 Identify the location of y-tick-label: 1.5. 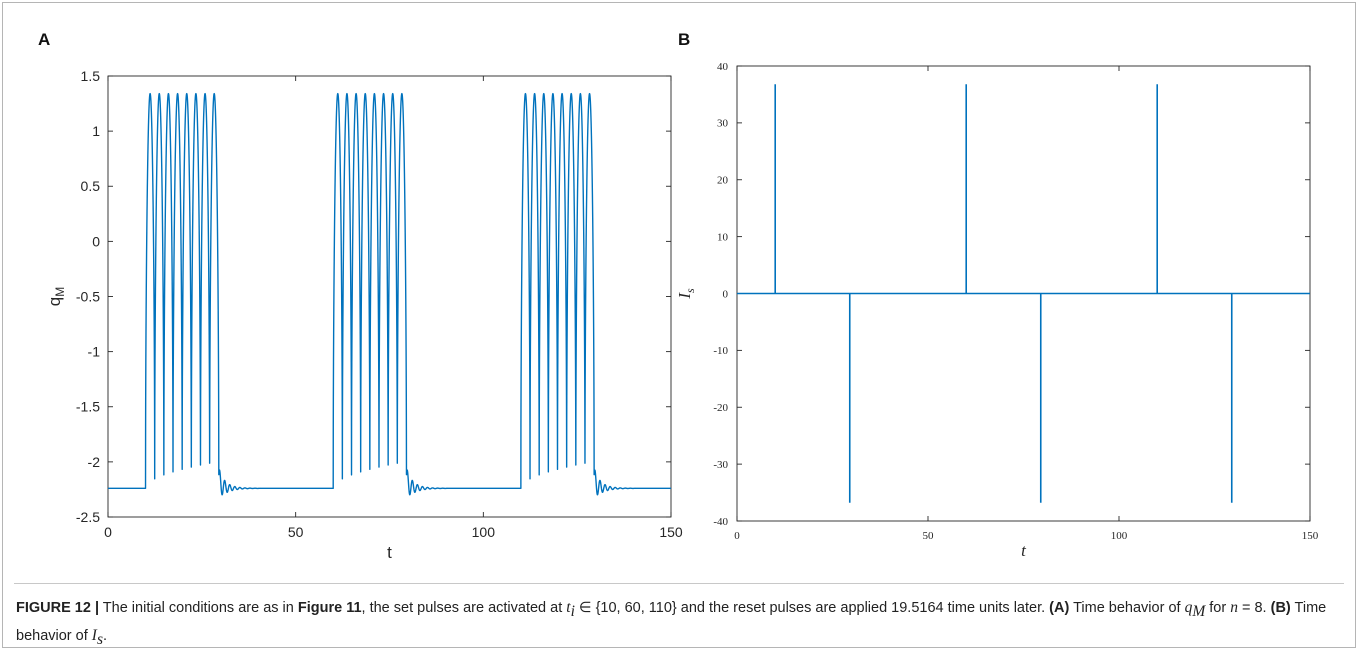
(91, 76).